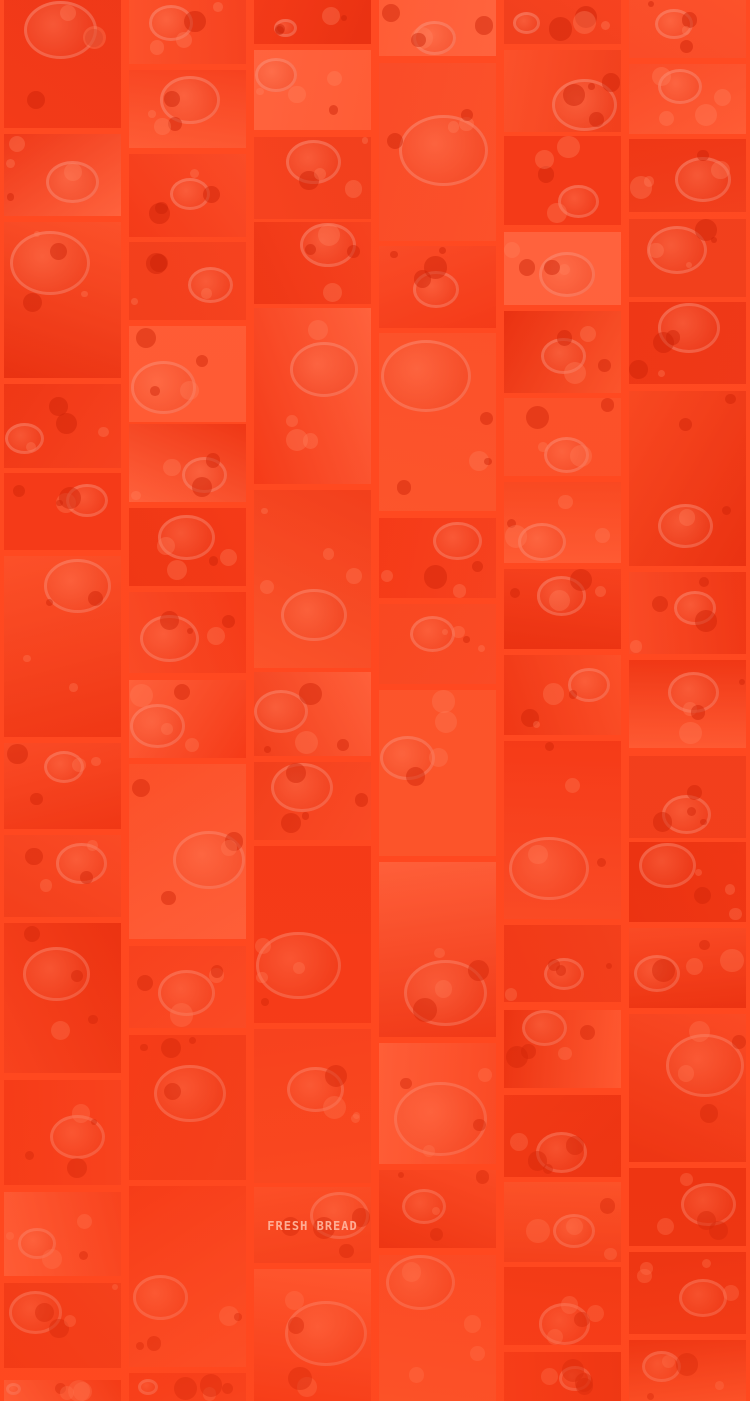 The image size is (750, 1401). I want to click on rice-cloth-photo, so click(437, 773).